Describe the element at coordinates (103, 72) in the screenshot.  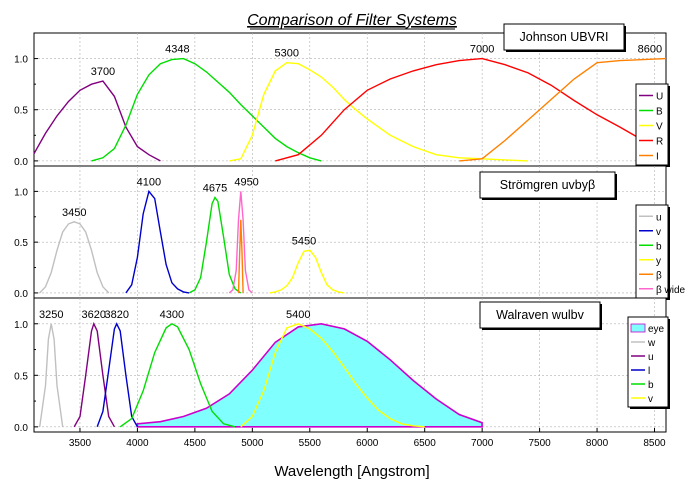
I see `peak-label: 3700` at that location.